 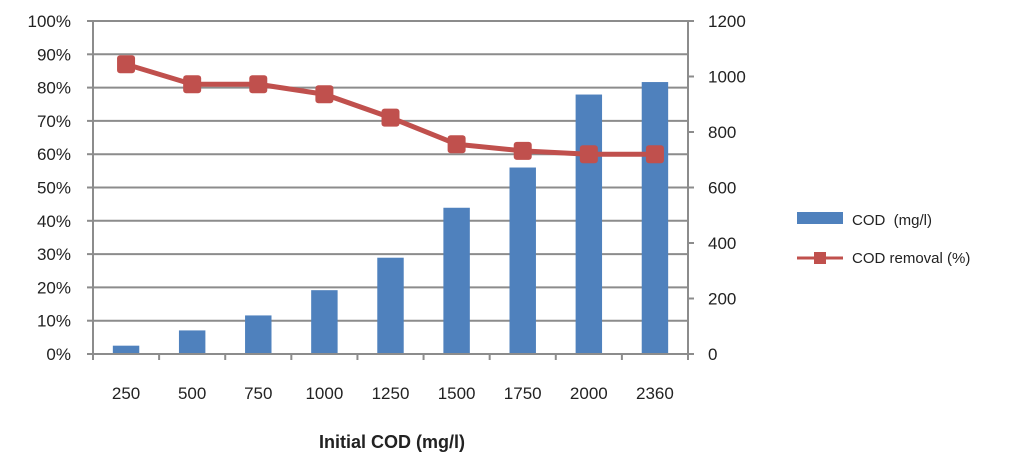 I want to click on y-left-tick-label: 100%, so click(x=49, y=21).